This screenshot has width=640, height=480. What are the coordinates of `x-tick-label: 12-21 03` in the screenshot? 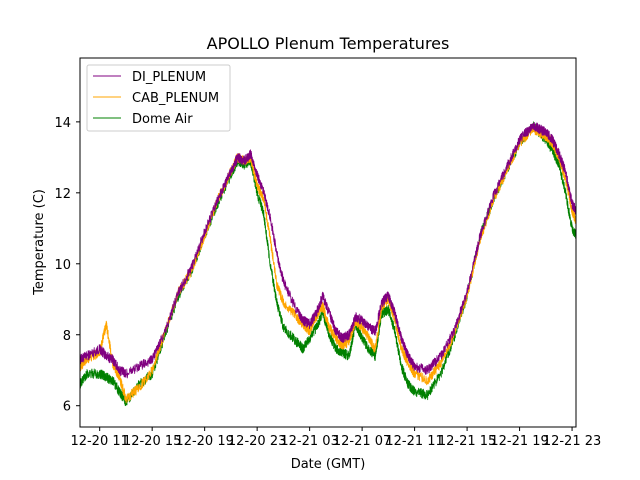 It's located at (309, 441).